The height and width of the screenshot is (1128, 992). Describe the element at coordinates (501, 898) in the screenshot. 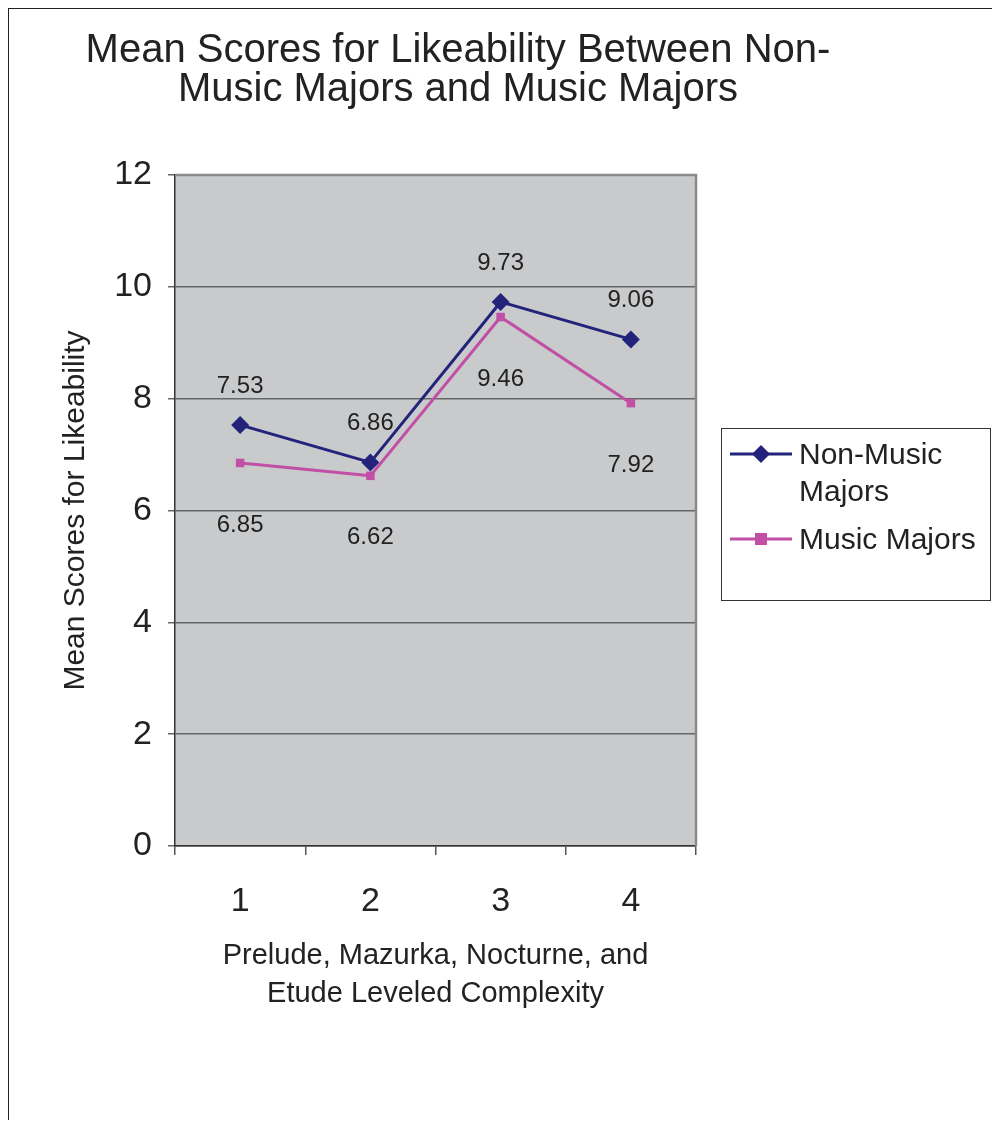

I see `x-tick-label: 3` at that location.